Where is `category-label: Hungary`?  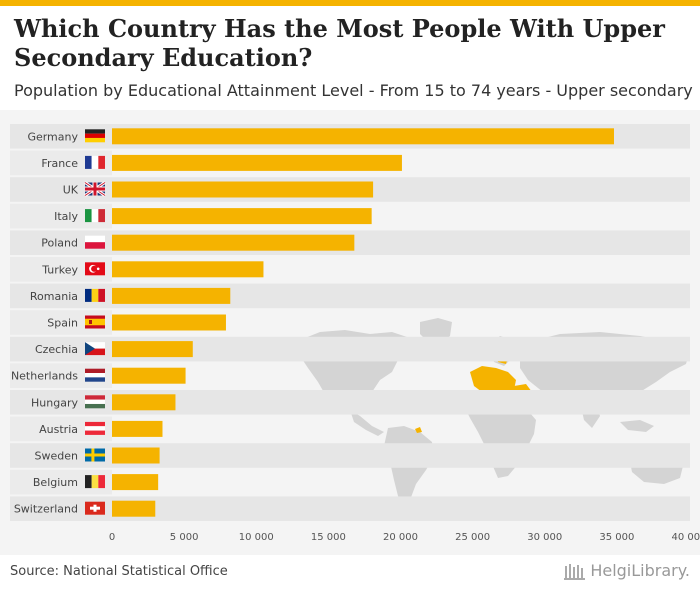
category-label: Hungary is located at coordinates (54, 402).